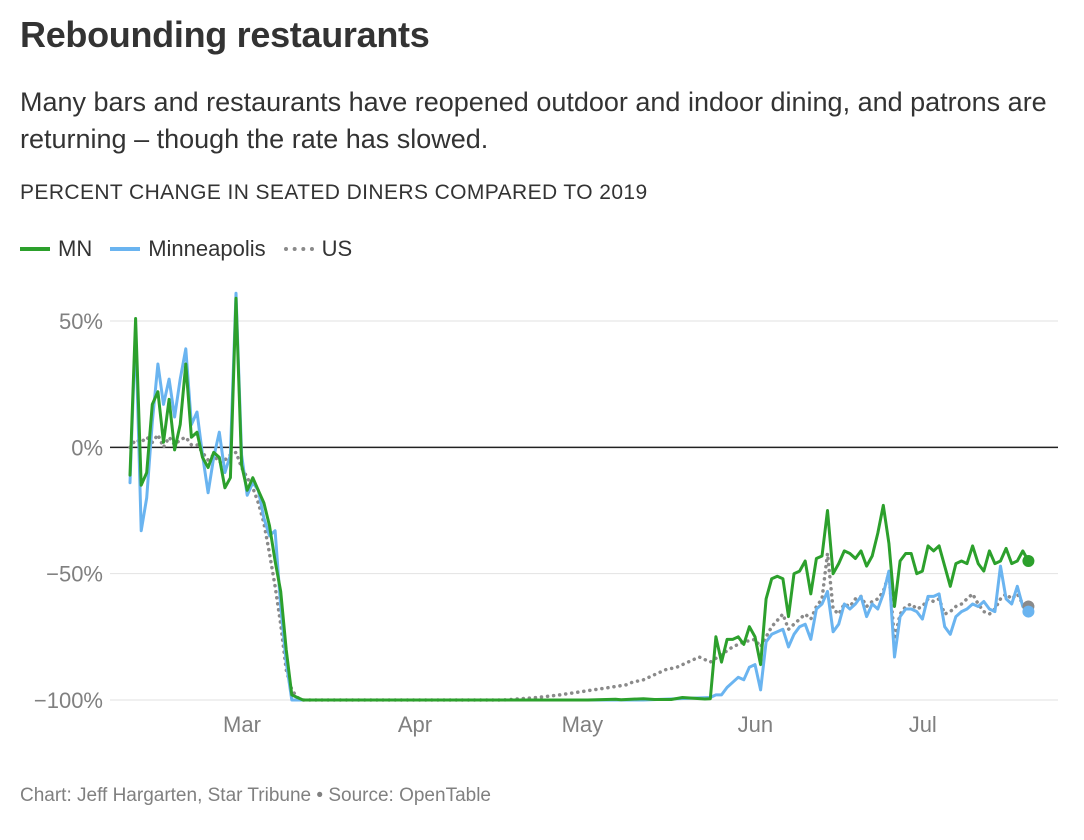  What do you see at coordinates (81, 321) in the screenshot?
I see `y-tick-label: 50%` at bounding box center [81, 321].